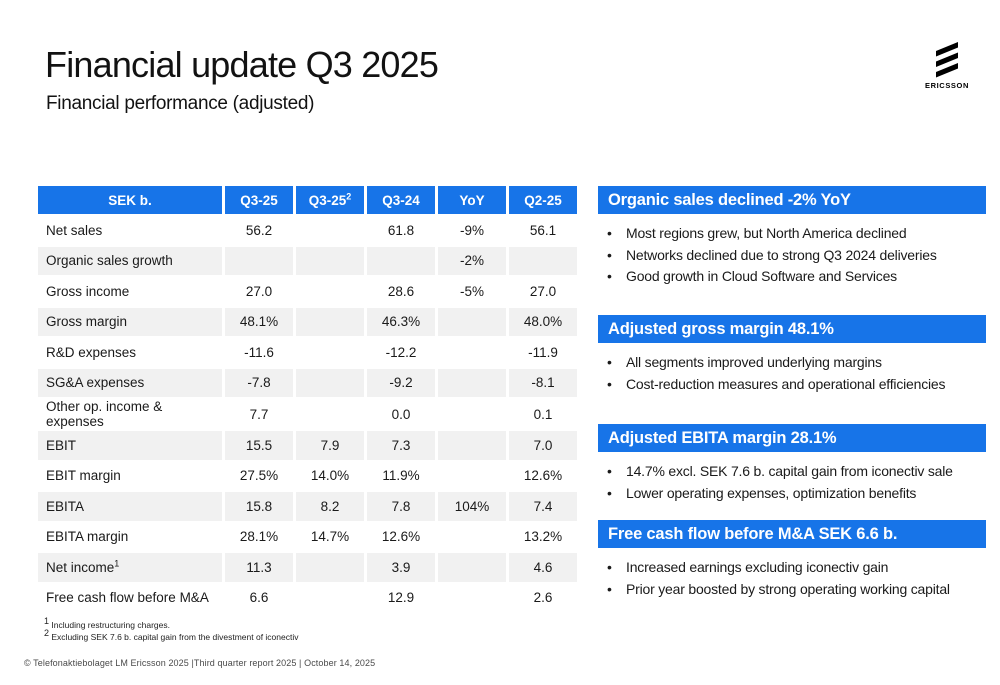 The height and width of the screenshot is (685, 1000). Describe the element at coordinates (947, 85) in the screenshot. I see `ericsson-logo-word: ERICSSON` at that location.